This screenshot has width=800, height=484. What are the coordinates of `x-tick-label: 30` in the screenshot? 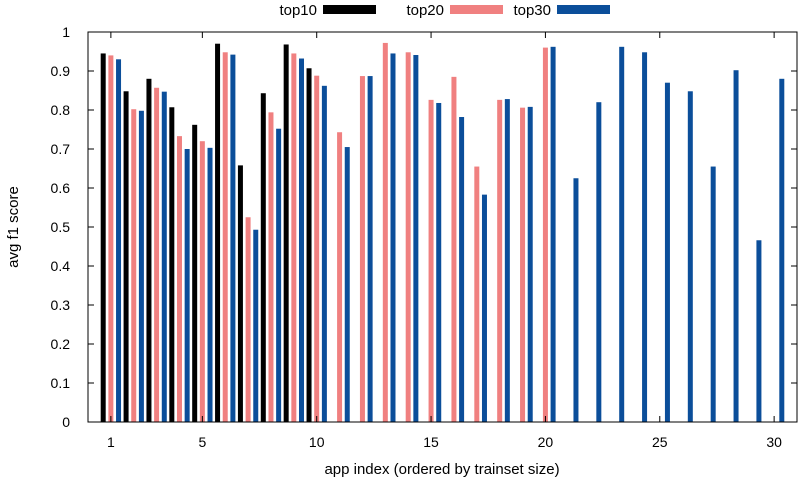 It's located at (774, 442).